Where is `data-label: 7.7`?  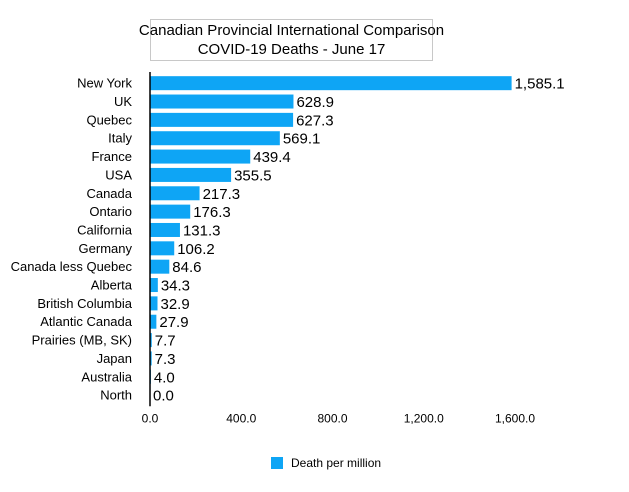
data-label: 7.7 is located at coordinates (165, 341).